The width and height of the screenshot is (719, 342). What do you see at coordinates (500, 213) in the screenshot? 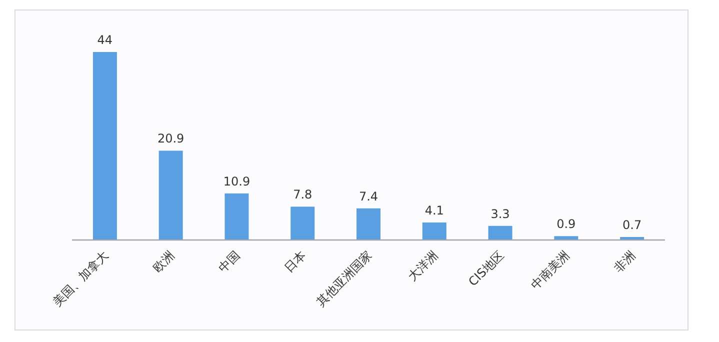
I see `data-label: 3.3` at bounding box center [500, 213].